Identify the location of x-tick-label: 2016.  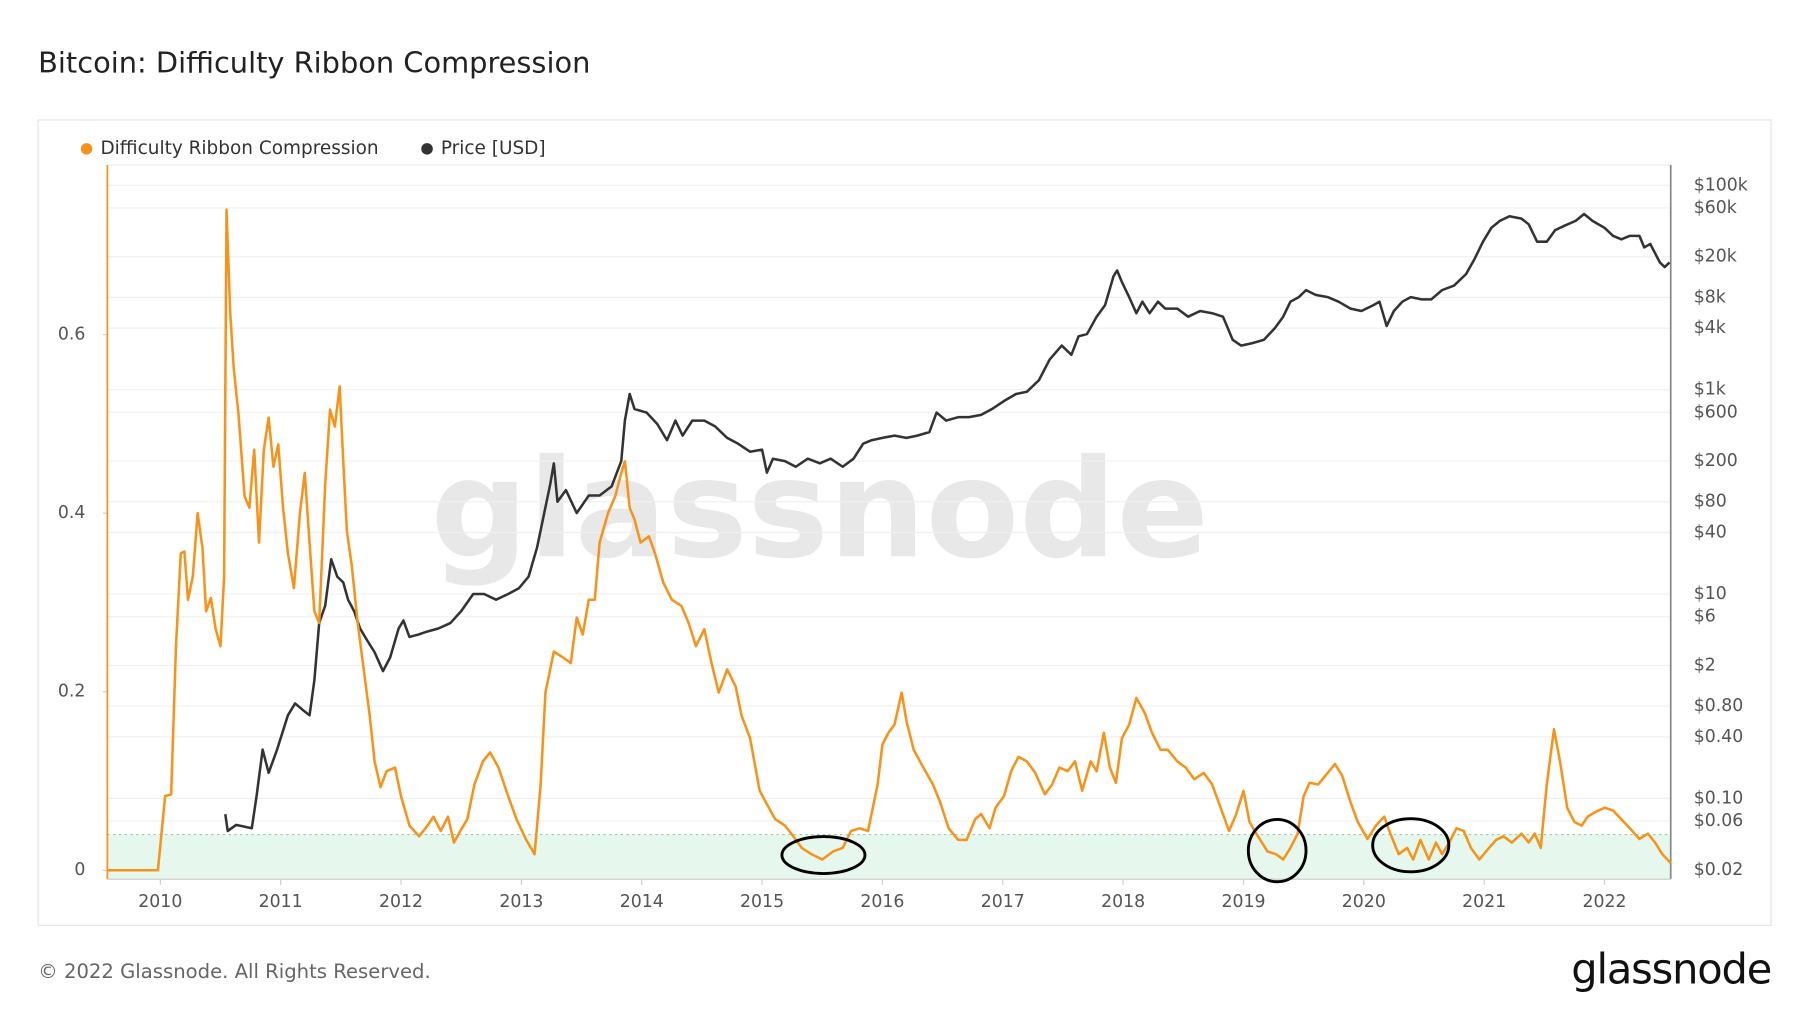
(882, 902).